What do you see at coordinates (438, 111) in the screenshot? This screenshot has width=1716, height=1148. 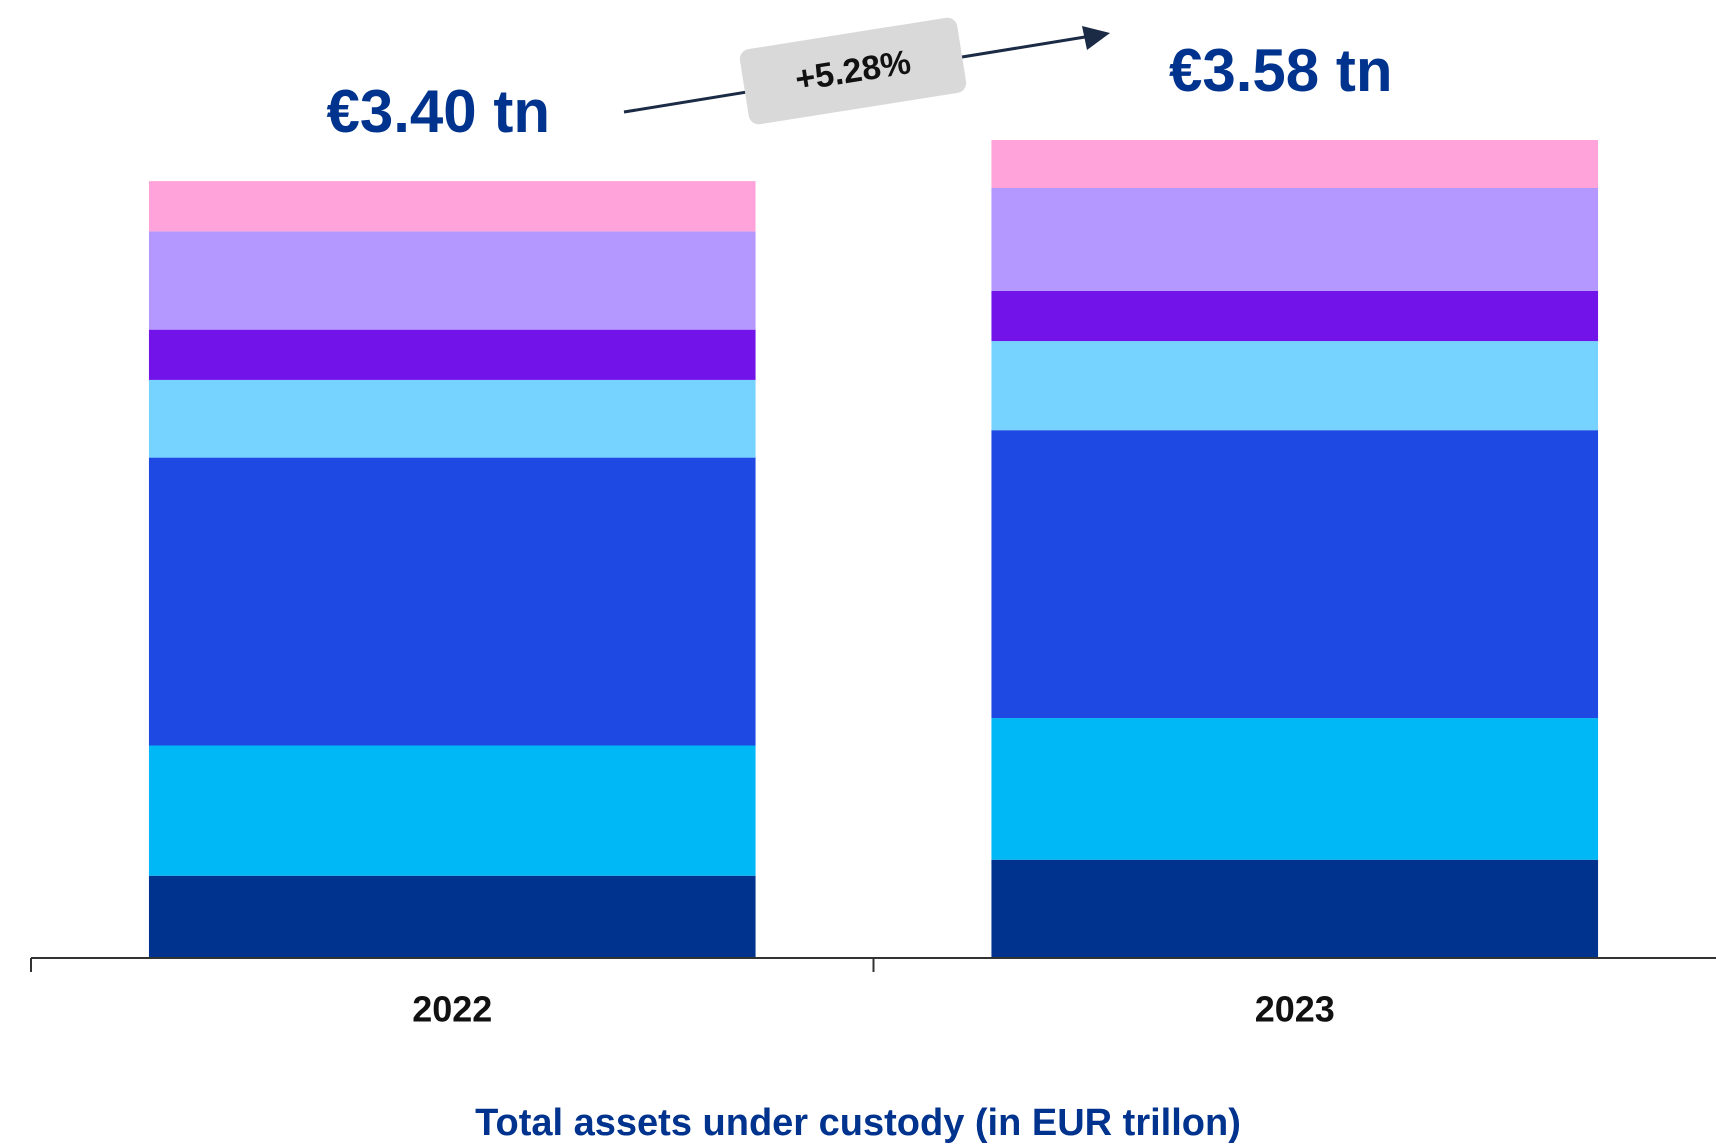 I see `total-label: €3.40 tn` at bounding box center [438, 111].